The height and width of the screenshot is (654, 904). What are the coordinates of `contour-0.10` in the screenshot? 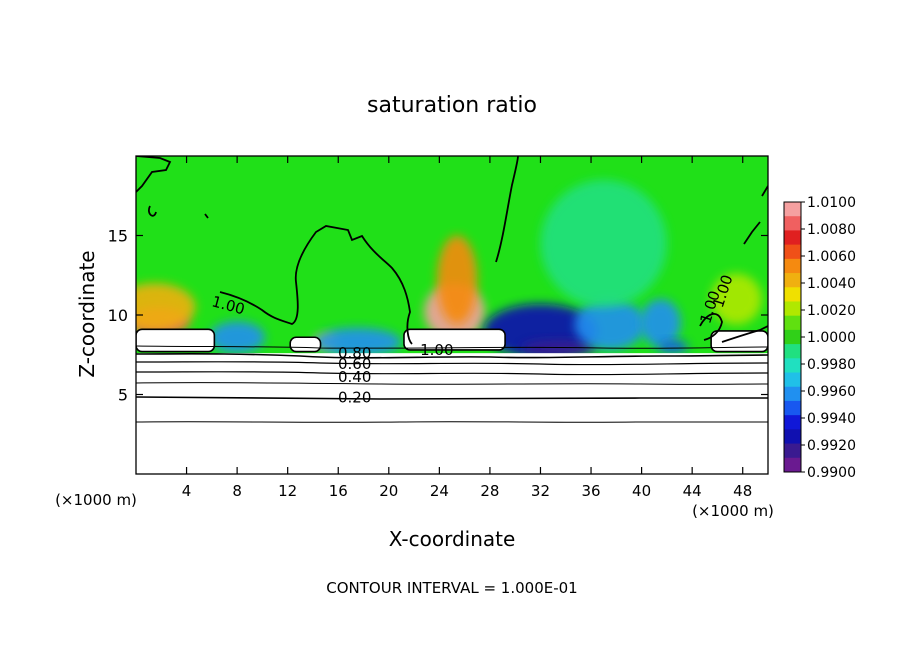 It's located at (452, 422).